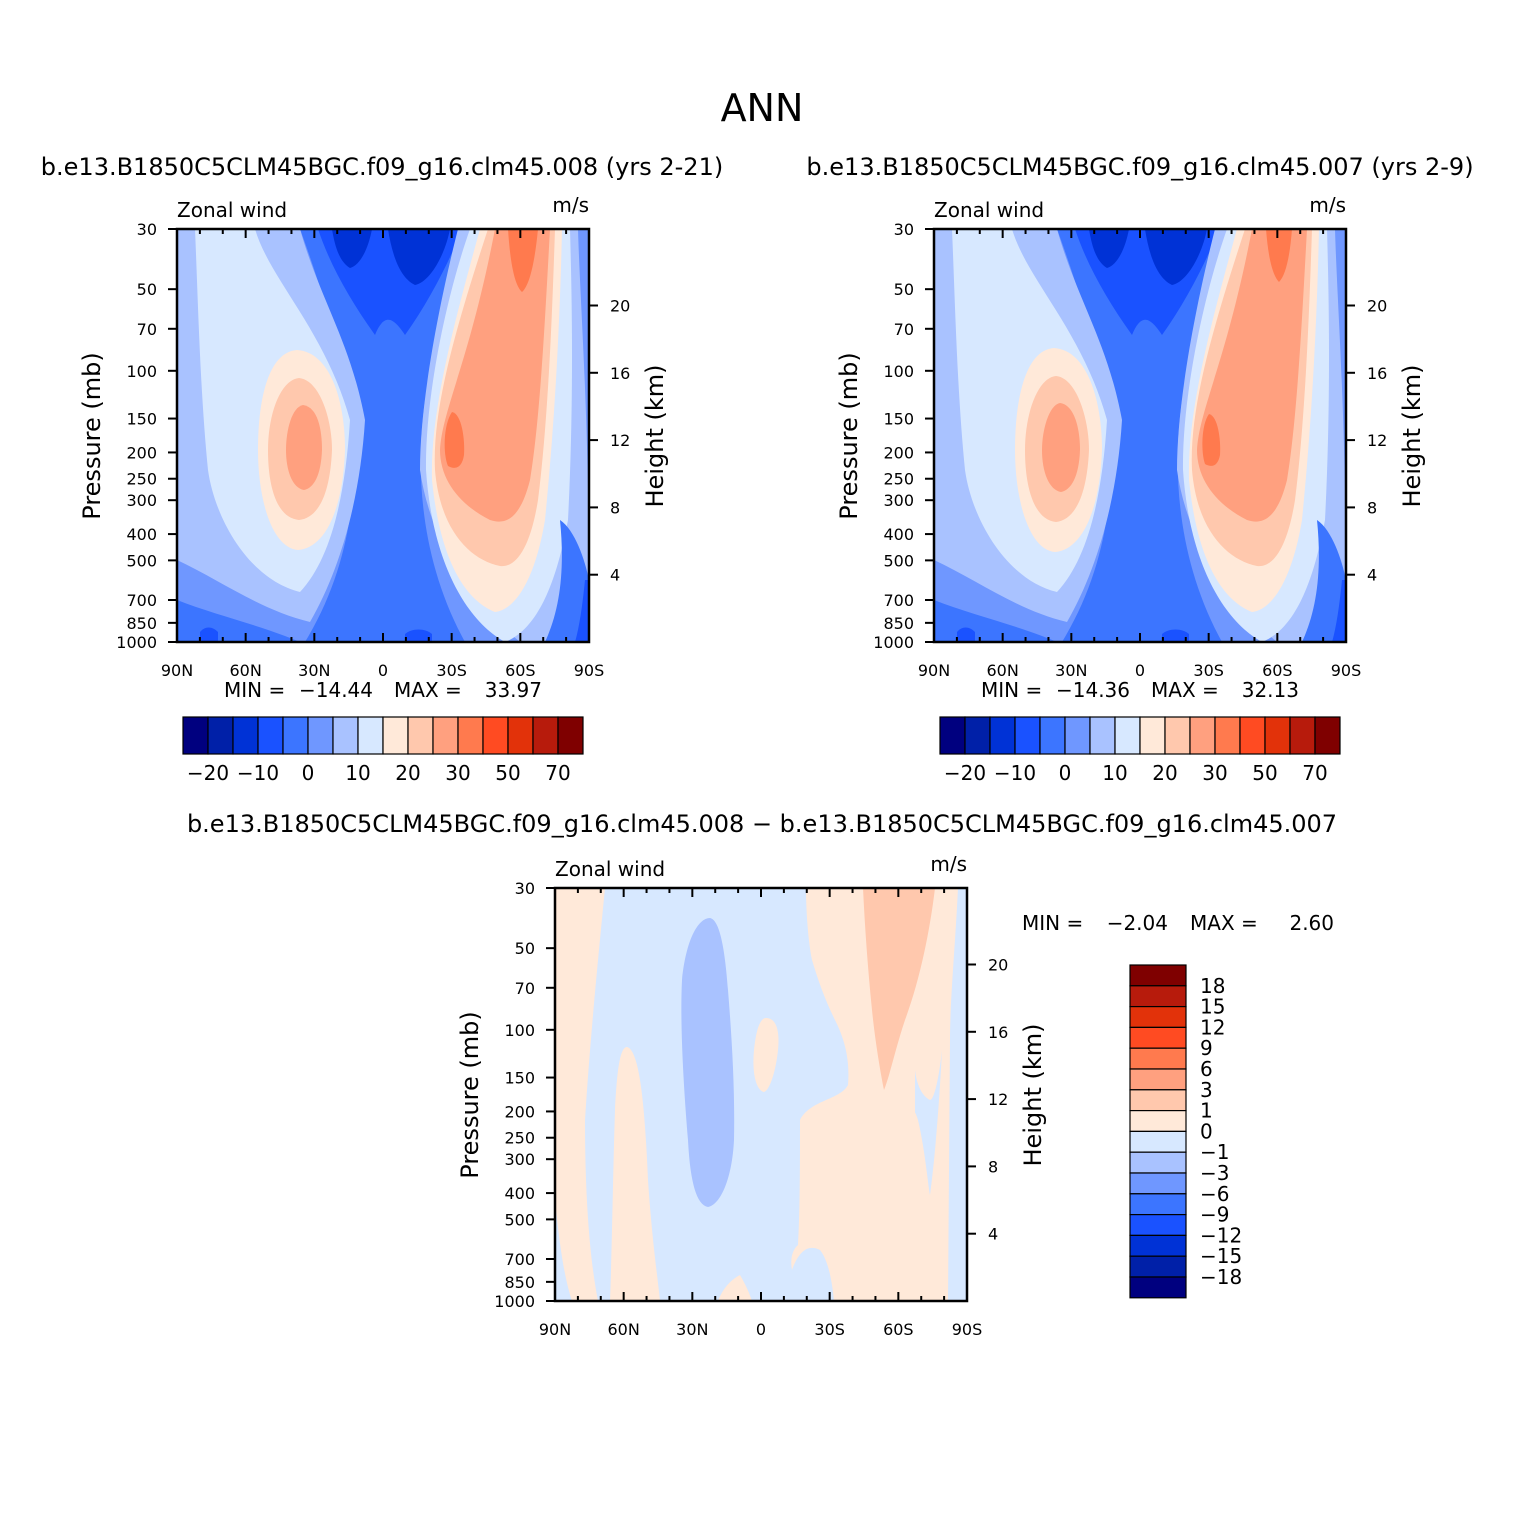 This screenshot has height=1524, width=1524. Describe the element at coordinates (1137, 923) in the screenshot. I see `min-value: −2.04` at that location.